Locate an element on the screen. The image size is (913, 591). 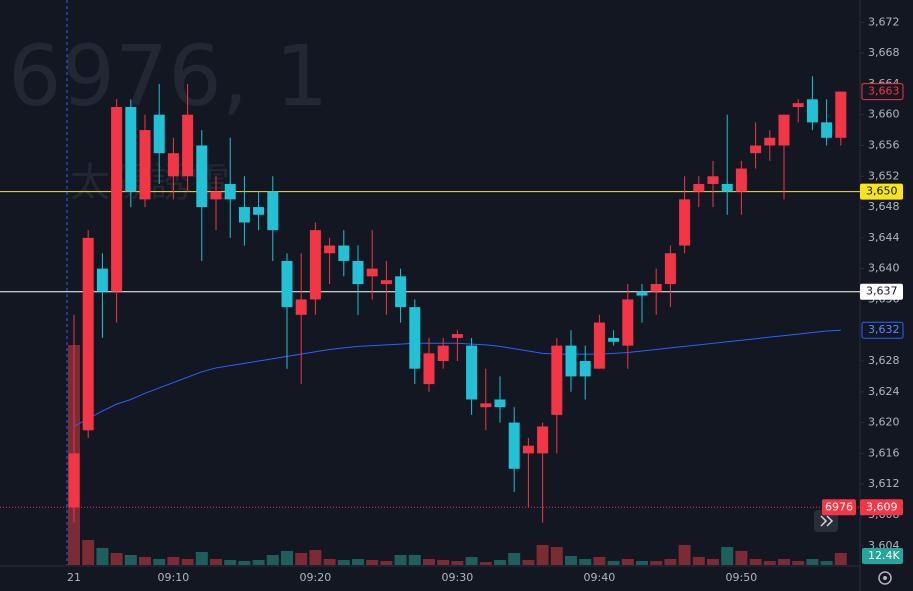
x-tick-label: 09:40 is located at coordinates (600, 577).